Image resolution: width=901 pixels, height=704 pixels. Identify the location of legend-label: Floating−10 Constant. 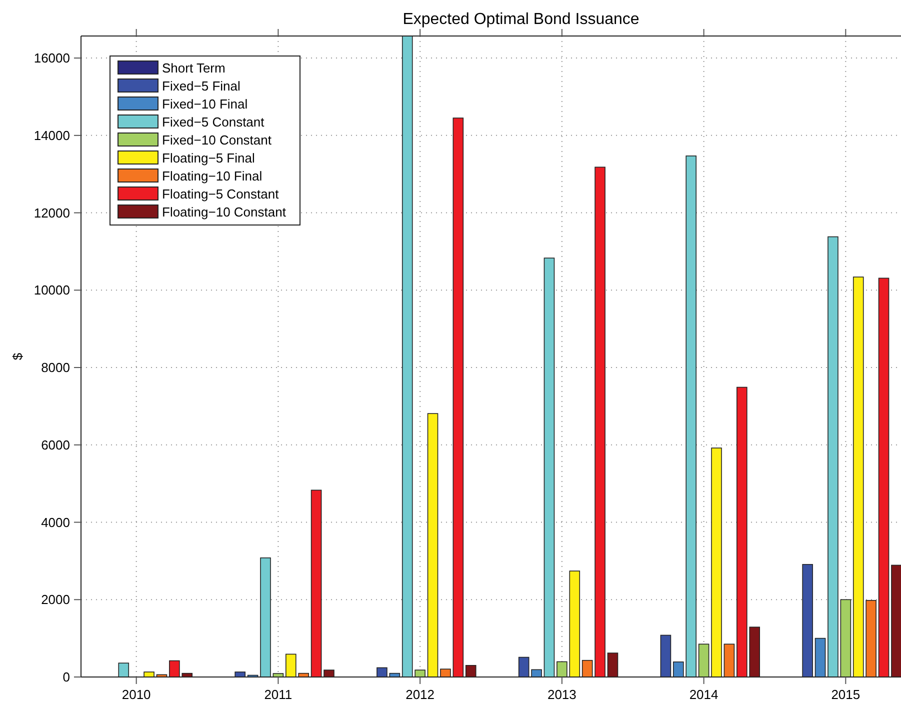
(224, 212).